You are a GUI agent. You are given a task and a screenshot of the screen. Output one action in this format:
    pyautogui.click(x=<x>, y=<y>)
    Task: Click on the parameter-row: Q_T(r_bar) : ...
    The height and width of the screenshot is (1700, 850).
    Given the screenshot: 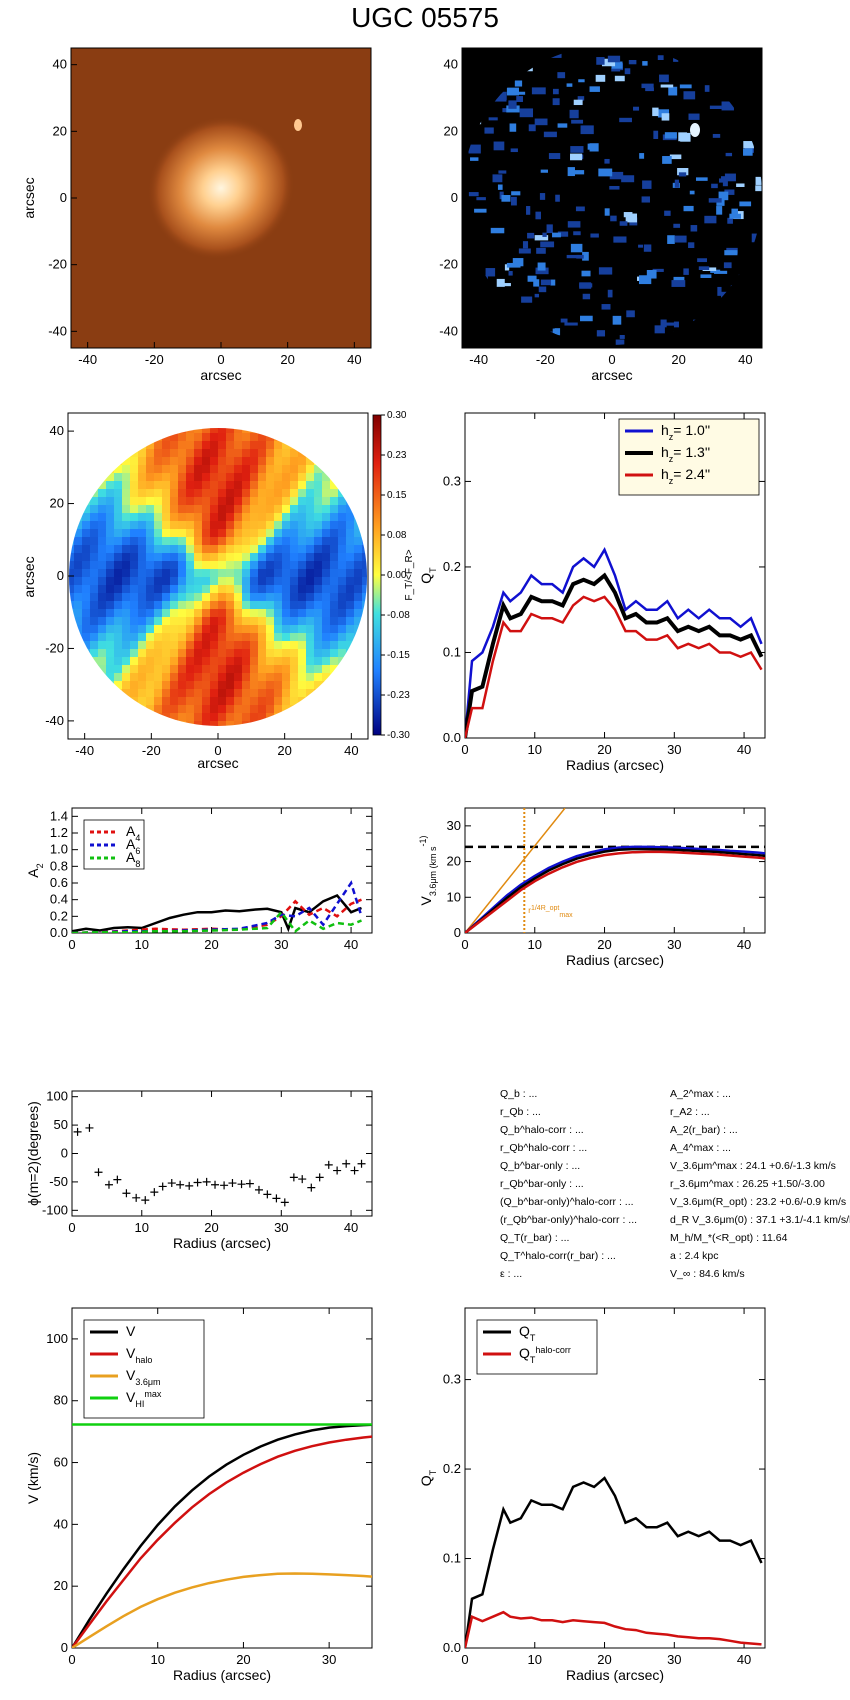 What is the action you would take?
    pyautogui.click(x=535, y=1238)
    